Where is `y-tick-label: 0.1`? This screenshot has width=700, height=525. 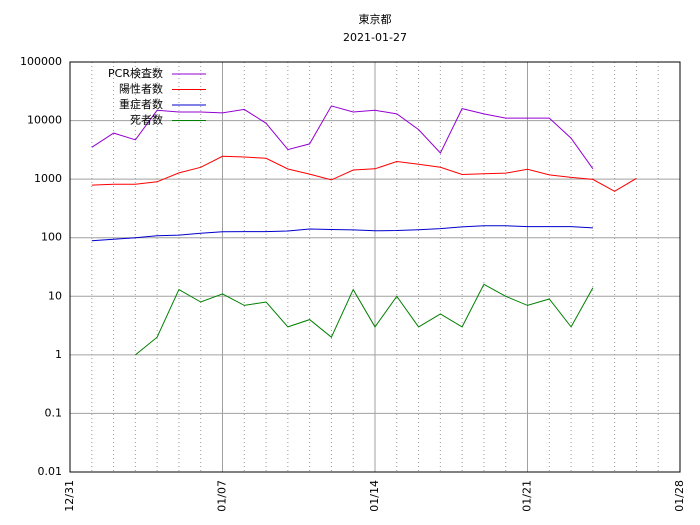 y-tick-label: 0.1 is located at coordinates (54, 412).